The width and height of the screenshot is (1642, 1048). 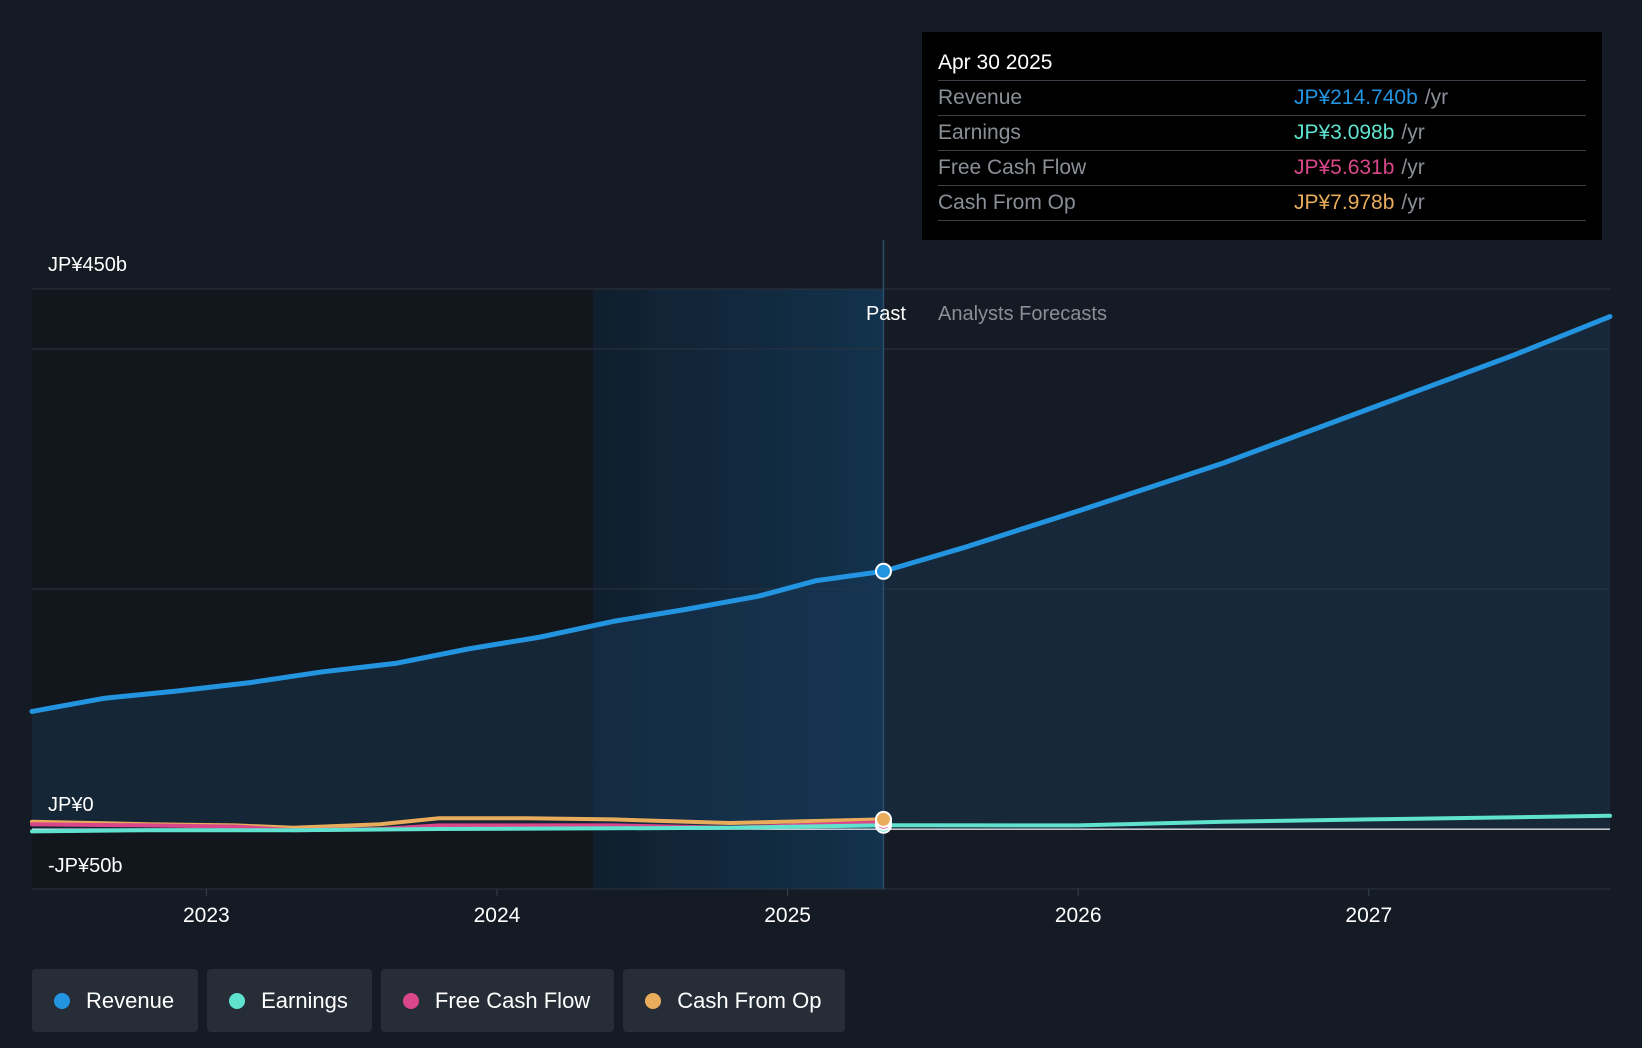 I want to click on forecast-label: Analysts Forecasts, so click(x=1022, y=314).